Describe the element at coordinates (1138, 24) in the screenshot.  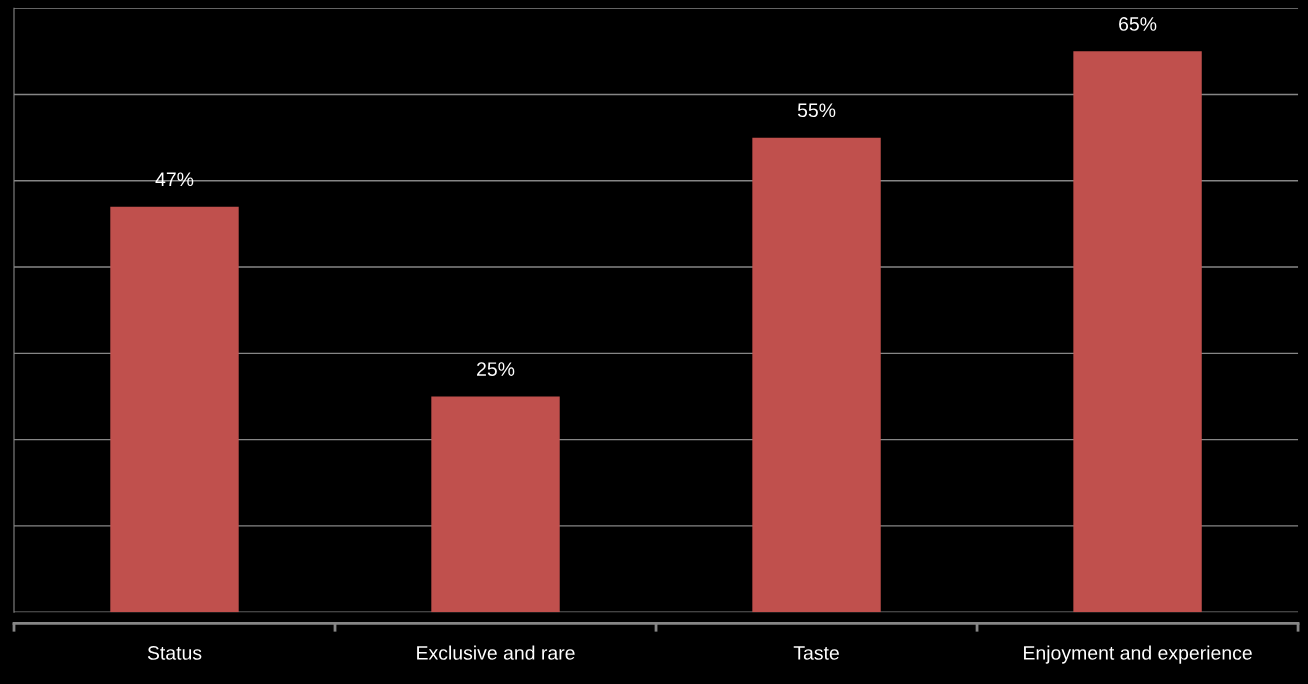
I see `data-label: 65%` at that location.